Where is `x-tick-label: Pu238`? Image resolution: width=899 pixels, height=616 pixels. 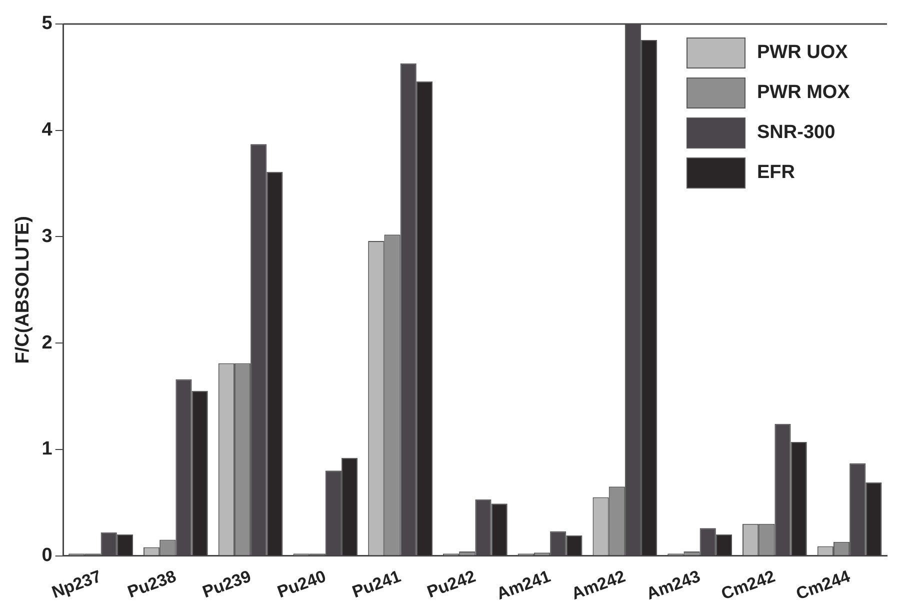 x-tick-label: Pu238 is located at coordinates (152, 584).